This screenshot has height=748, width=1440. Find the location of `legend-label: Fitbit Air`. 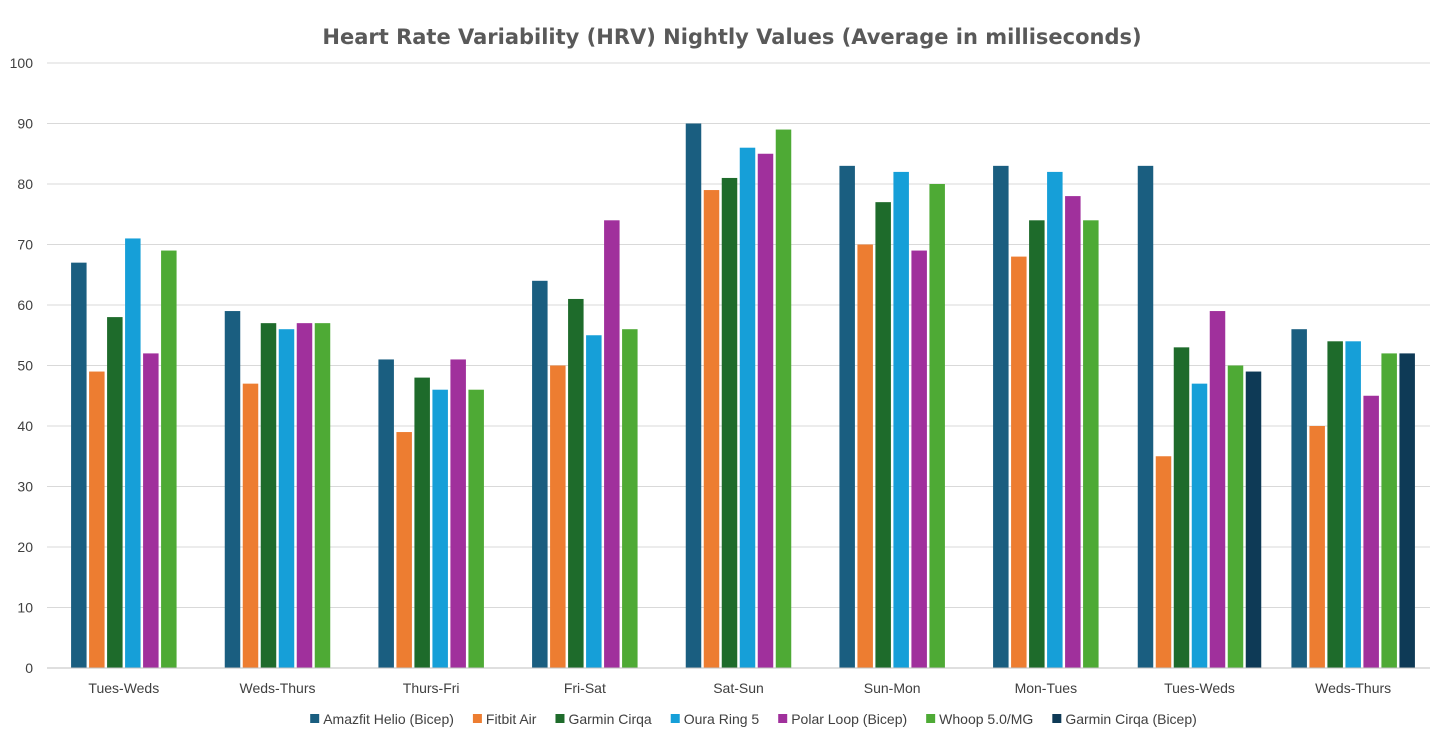

legend-label: Fitbit Air is located at coordinates (511, 719).